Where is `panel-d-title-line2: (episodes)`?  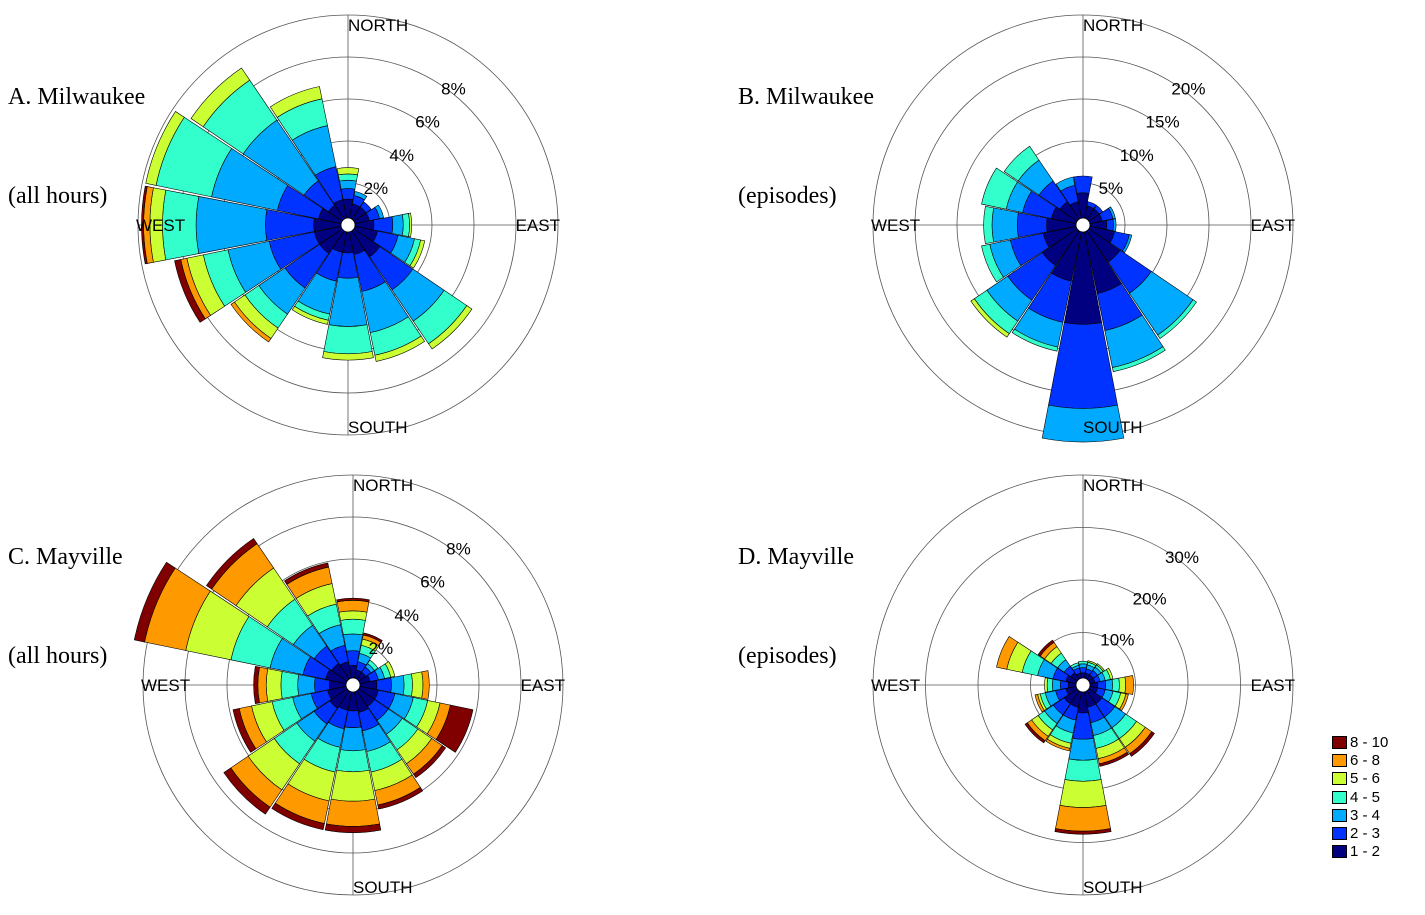 panel-d-title-line2: (episodes) is located at coordinates (787, 656).